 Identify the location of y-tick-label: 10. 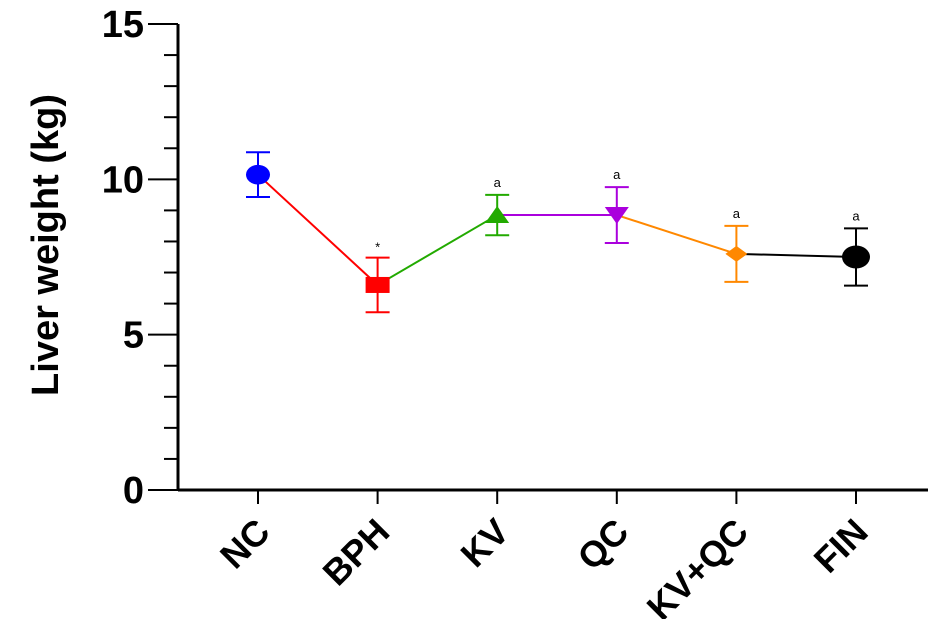
(123, 180).